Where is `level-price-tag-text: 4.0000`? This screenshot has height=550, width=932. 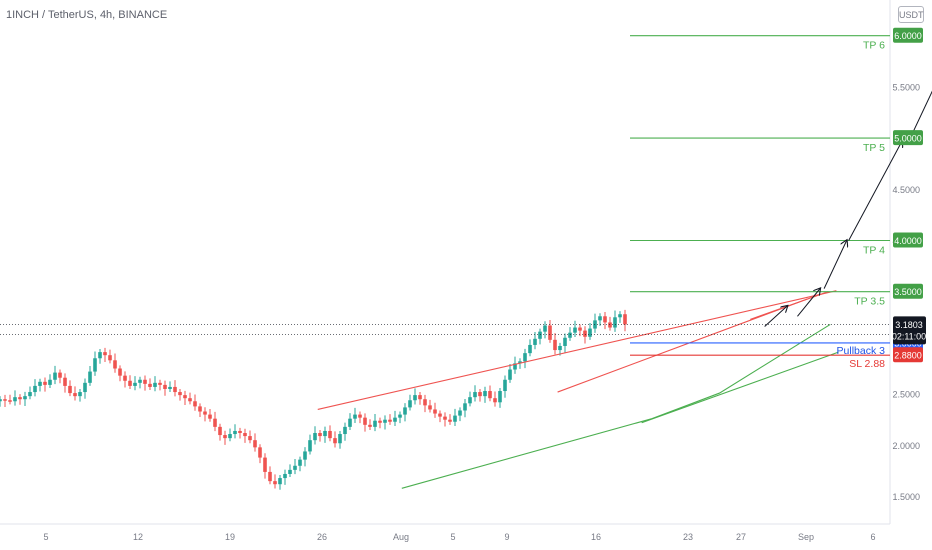 level-price-tag-text: 4.0000 is located at coordinates (908, 241).